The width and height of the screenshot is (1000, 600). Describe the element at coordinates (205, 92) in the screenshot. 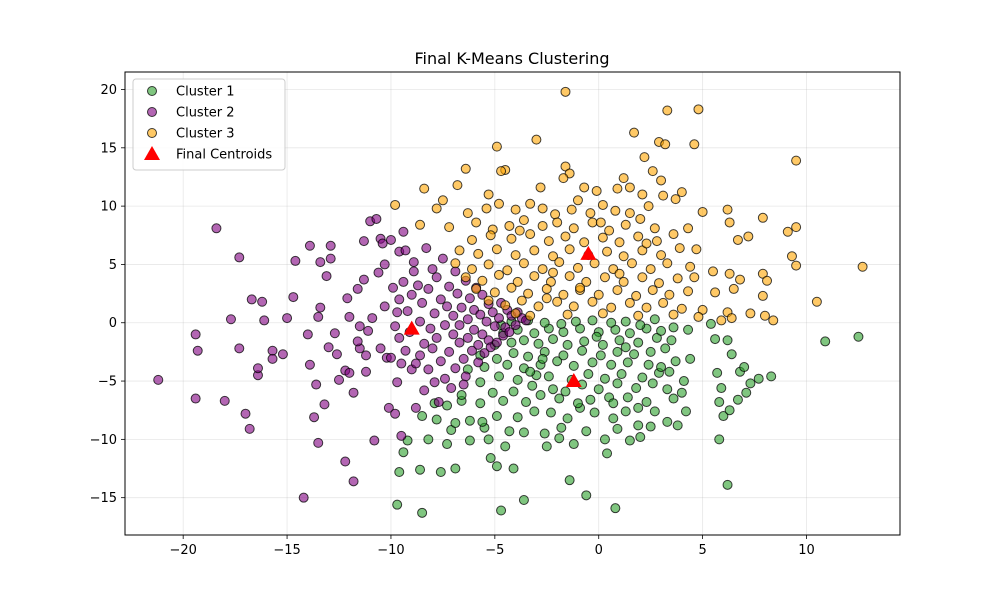

I see `legend-label: Cluster 1` at that location.